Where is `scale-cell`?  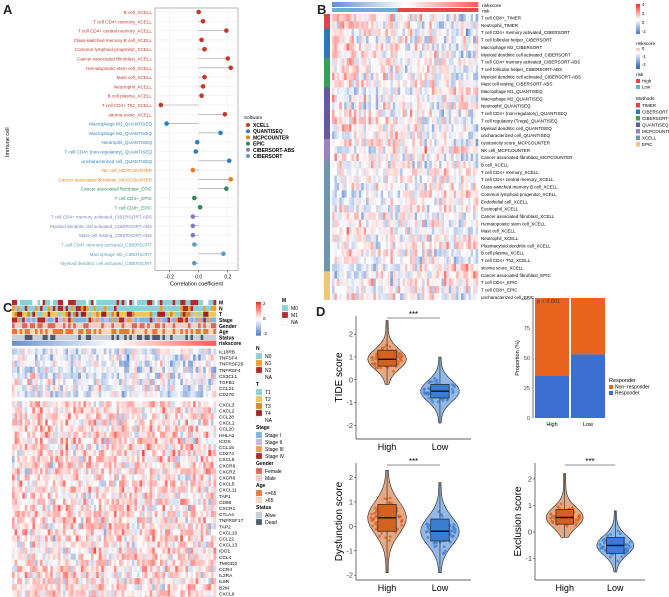 scale-cell is located at coordinates (638, 32).